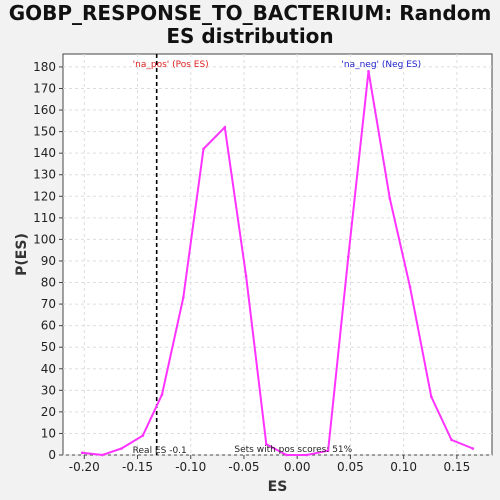 The width and height of the screenshot is (500, 500). What do you see at coordinates (293, 450) in the screenshot?
I see `sets-pos-scores-label: Sets with pos scores: 51%` at bounding box center [293, 450].